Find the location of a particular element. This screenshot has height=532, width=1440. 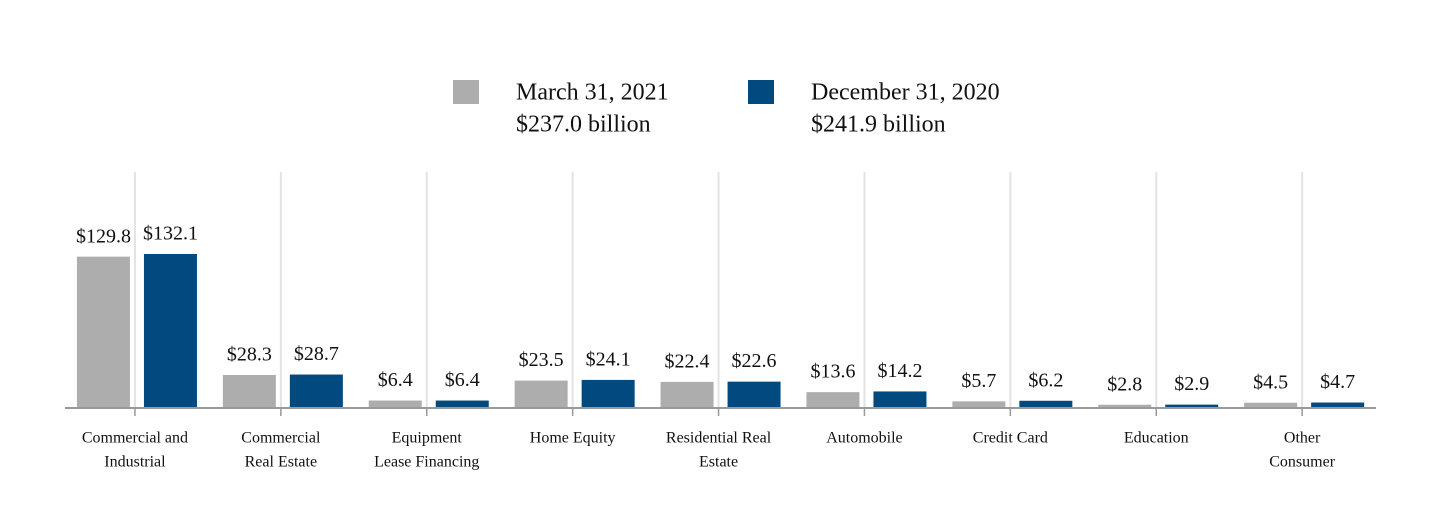

value-label: $23.5 is located at coordinates (541, 360).